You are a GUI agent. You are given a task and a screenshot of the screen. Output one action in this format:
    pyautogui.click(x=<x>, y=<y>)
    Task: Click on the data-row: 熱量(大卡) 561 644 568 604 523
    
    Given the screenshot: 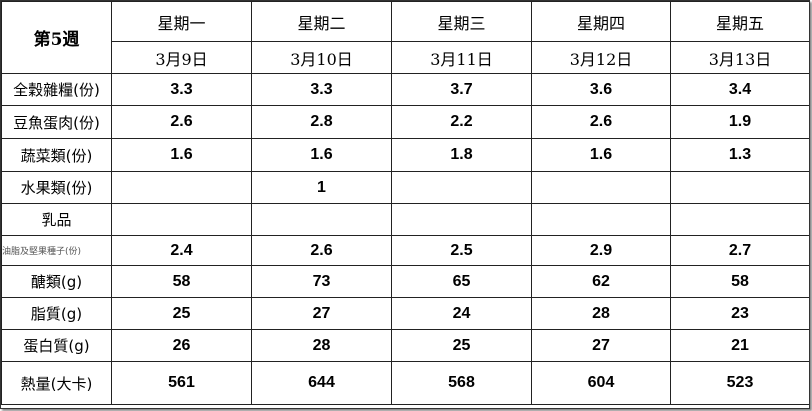 What is the action you would take?
    pyautogui.click(x=405, y=383)
    